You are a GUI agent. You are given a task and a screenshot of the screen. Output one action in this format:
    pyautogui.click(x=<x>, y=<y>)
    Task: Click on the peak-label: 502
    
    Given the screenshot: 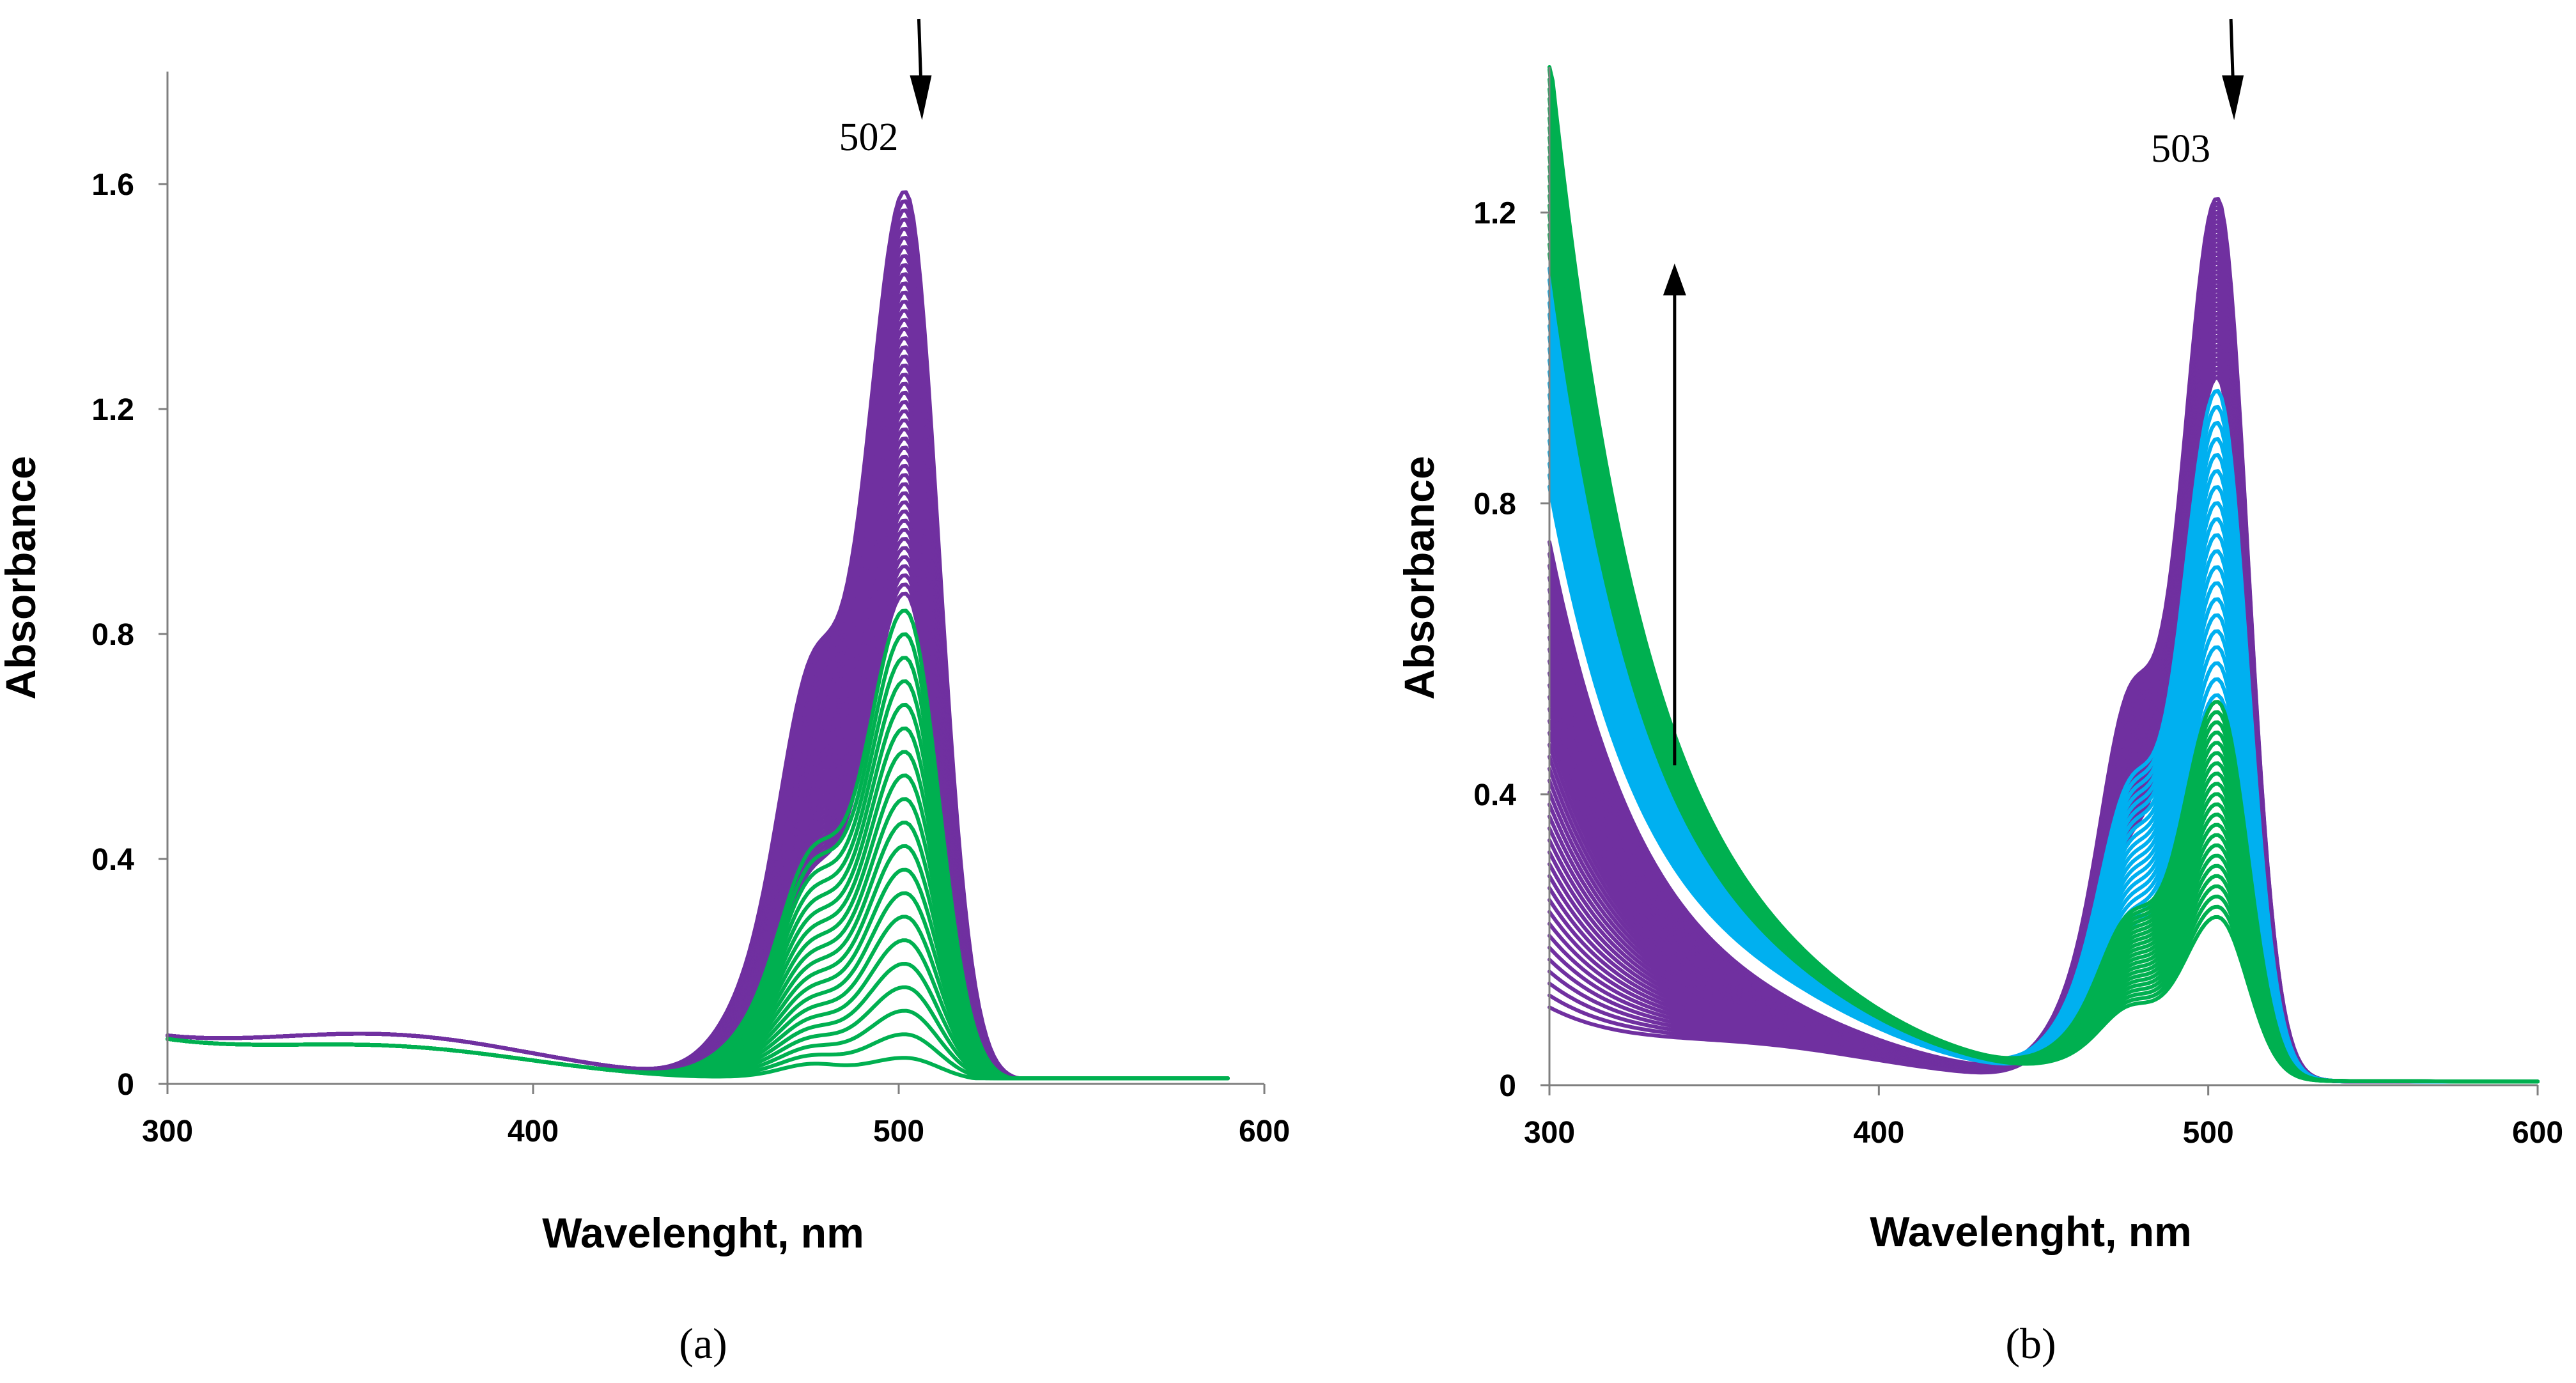 What is the action you would take?
    pyautogui.click(x=868, y=137)
    